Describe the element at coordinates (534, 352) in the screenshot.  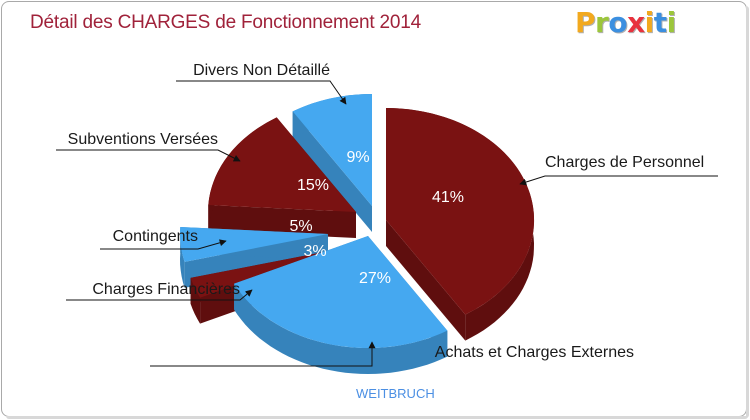
I see `slice-category-label: Achats et Charges Externes` at that location.